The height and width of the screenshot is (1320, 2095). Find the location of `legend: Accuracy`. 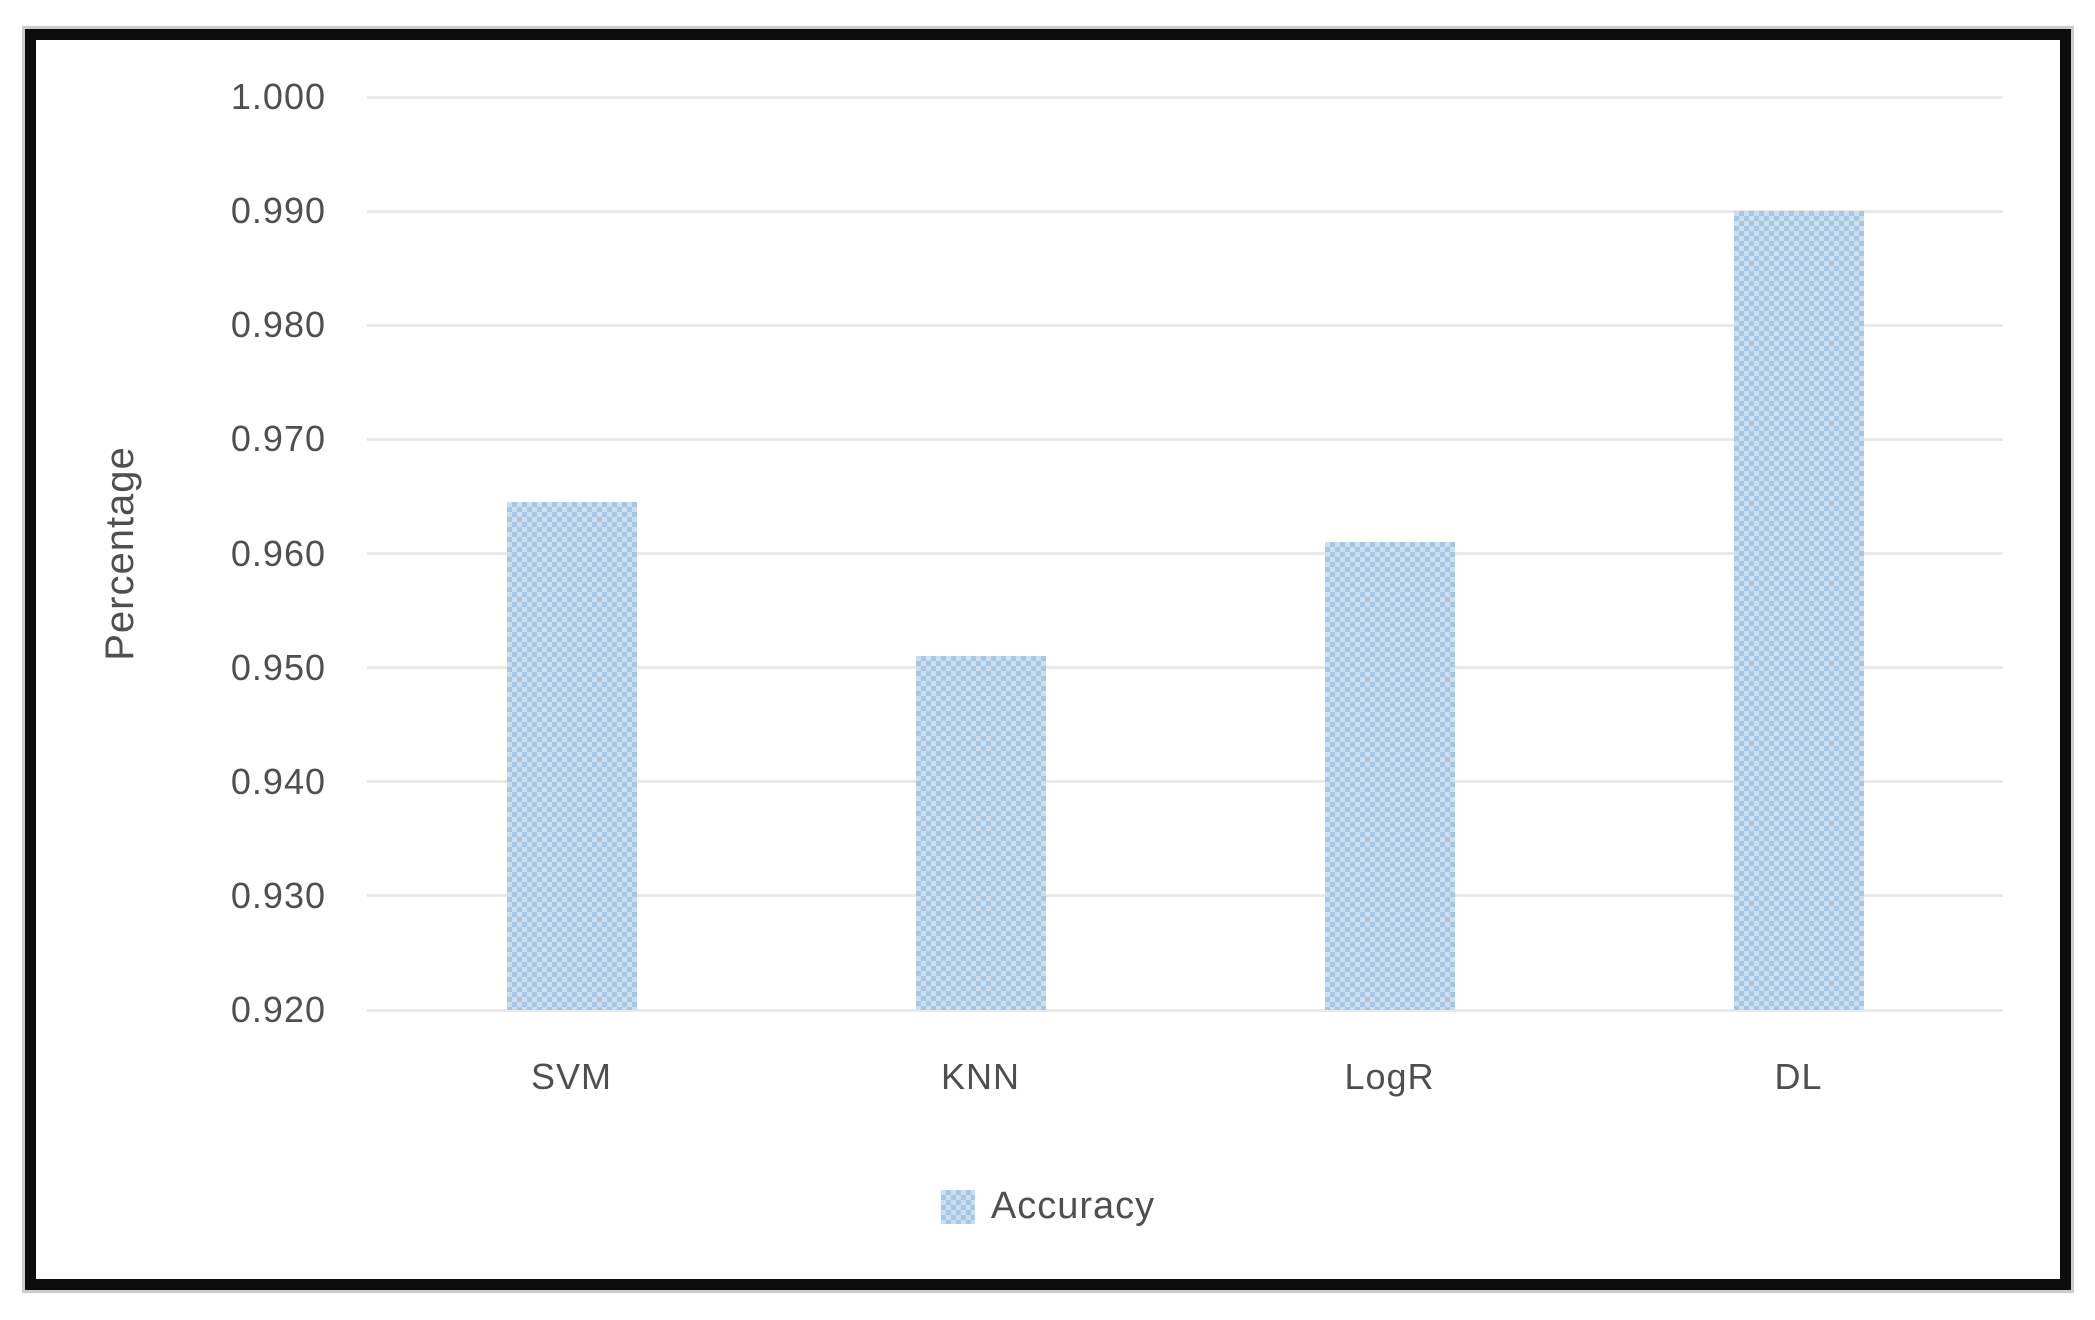

legend: Accuracy is located at coordinates (1048, 1206).